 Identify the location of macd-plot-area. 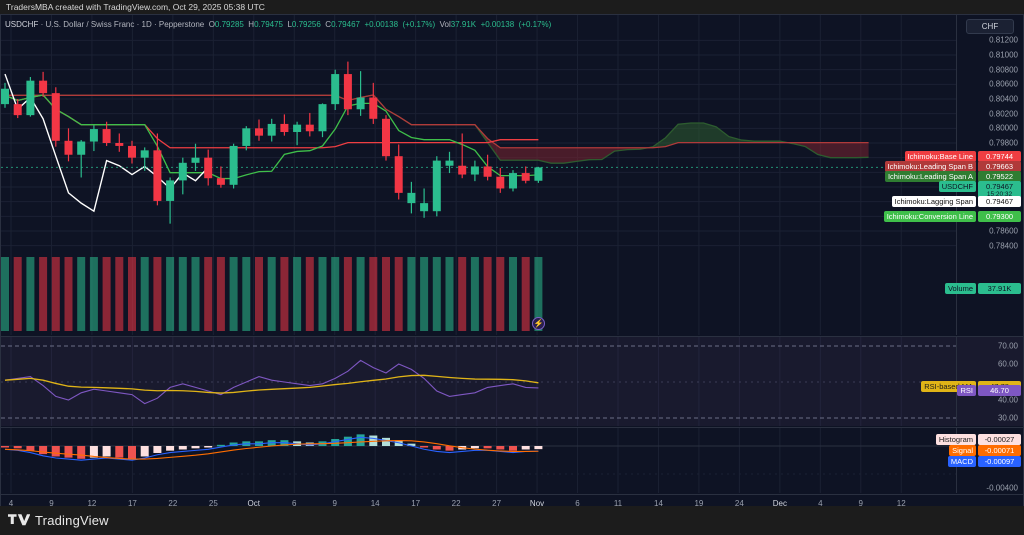
(478, 460).